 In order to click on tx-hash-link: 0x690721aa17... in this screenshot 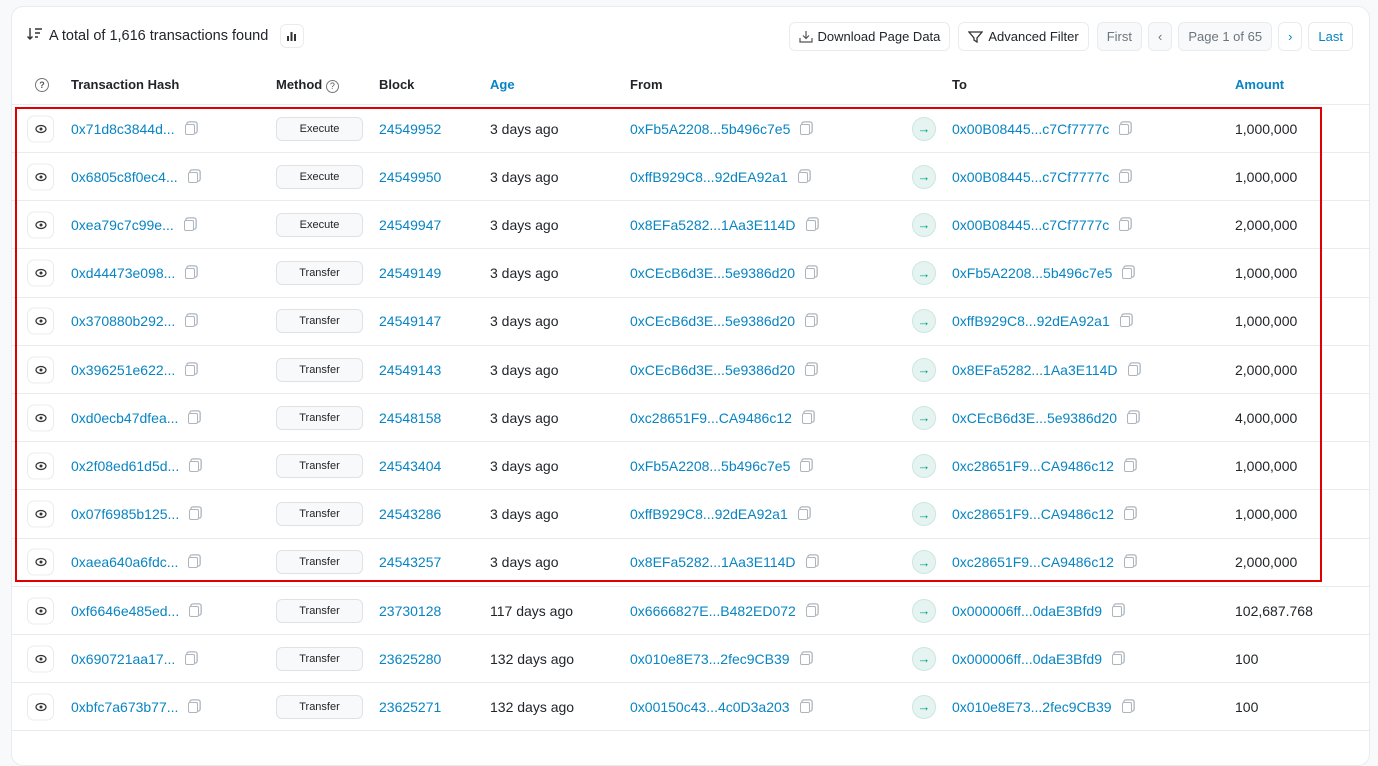, I will do `click(123, 658)`.